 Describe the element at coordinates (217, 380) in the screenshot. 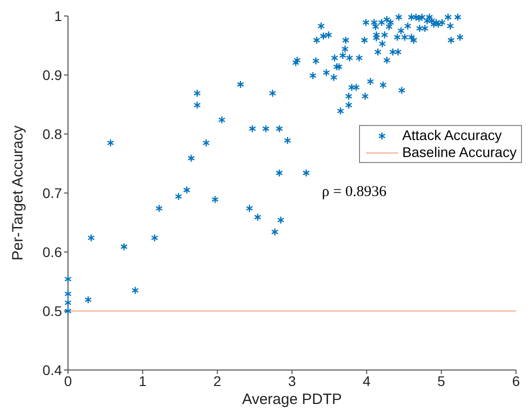

I see `x-tick-label: 2` at that location.